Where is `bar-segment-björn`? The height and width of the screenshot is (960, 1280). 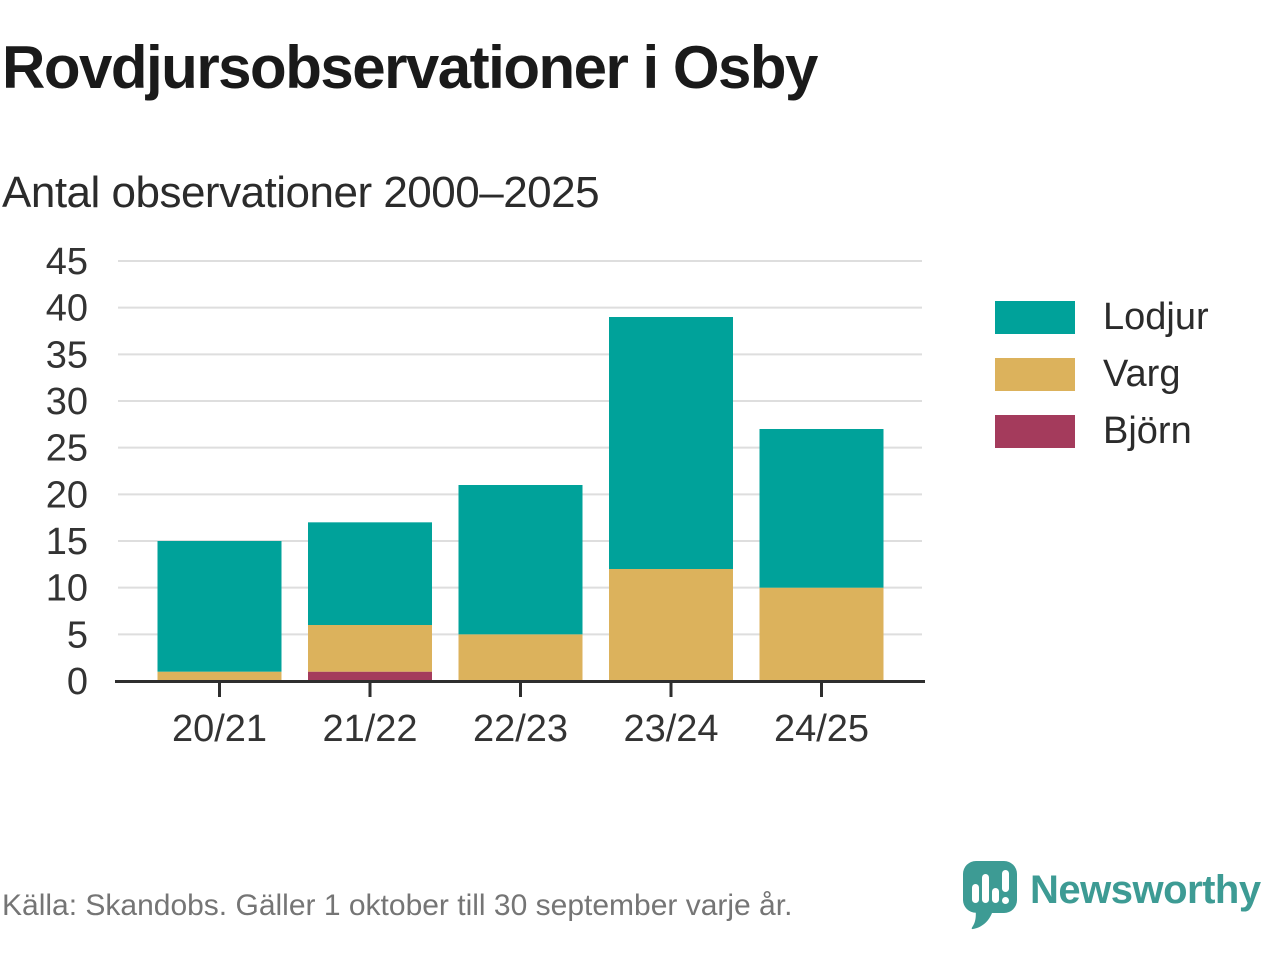 bar-segment-björn is located at coordinates (370, 676).